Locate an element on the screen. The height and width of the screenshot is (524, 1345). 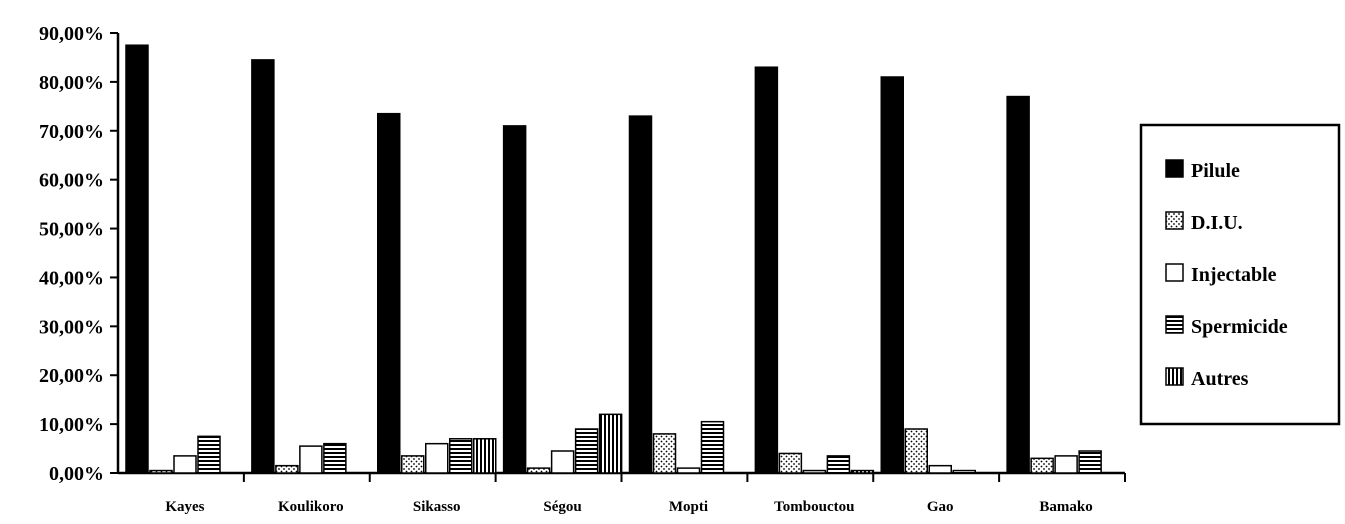
legend-label: Injectable is located at coordinates (1234, 275).